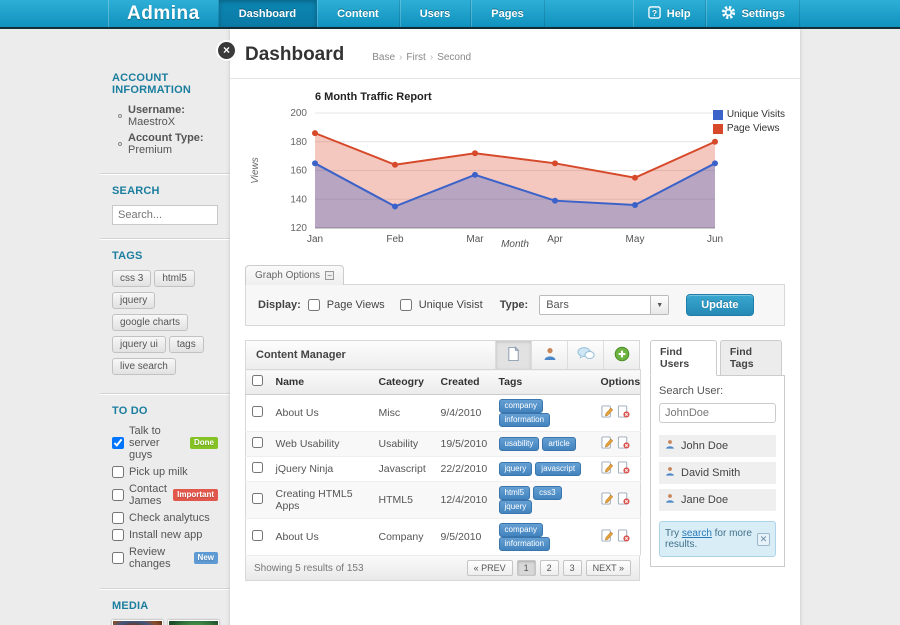  Describe the element at coordinates (130, 411) in the screenshot. I see `todo-heading: TO DO` at that location.